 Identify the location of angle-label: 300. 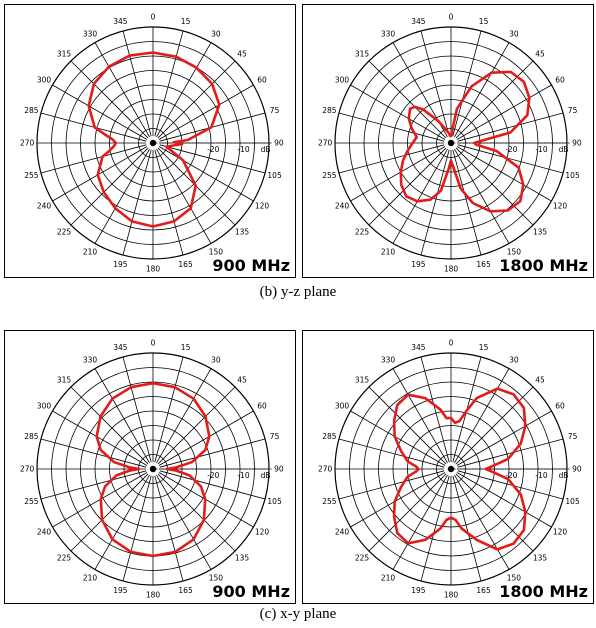
(44, 80).